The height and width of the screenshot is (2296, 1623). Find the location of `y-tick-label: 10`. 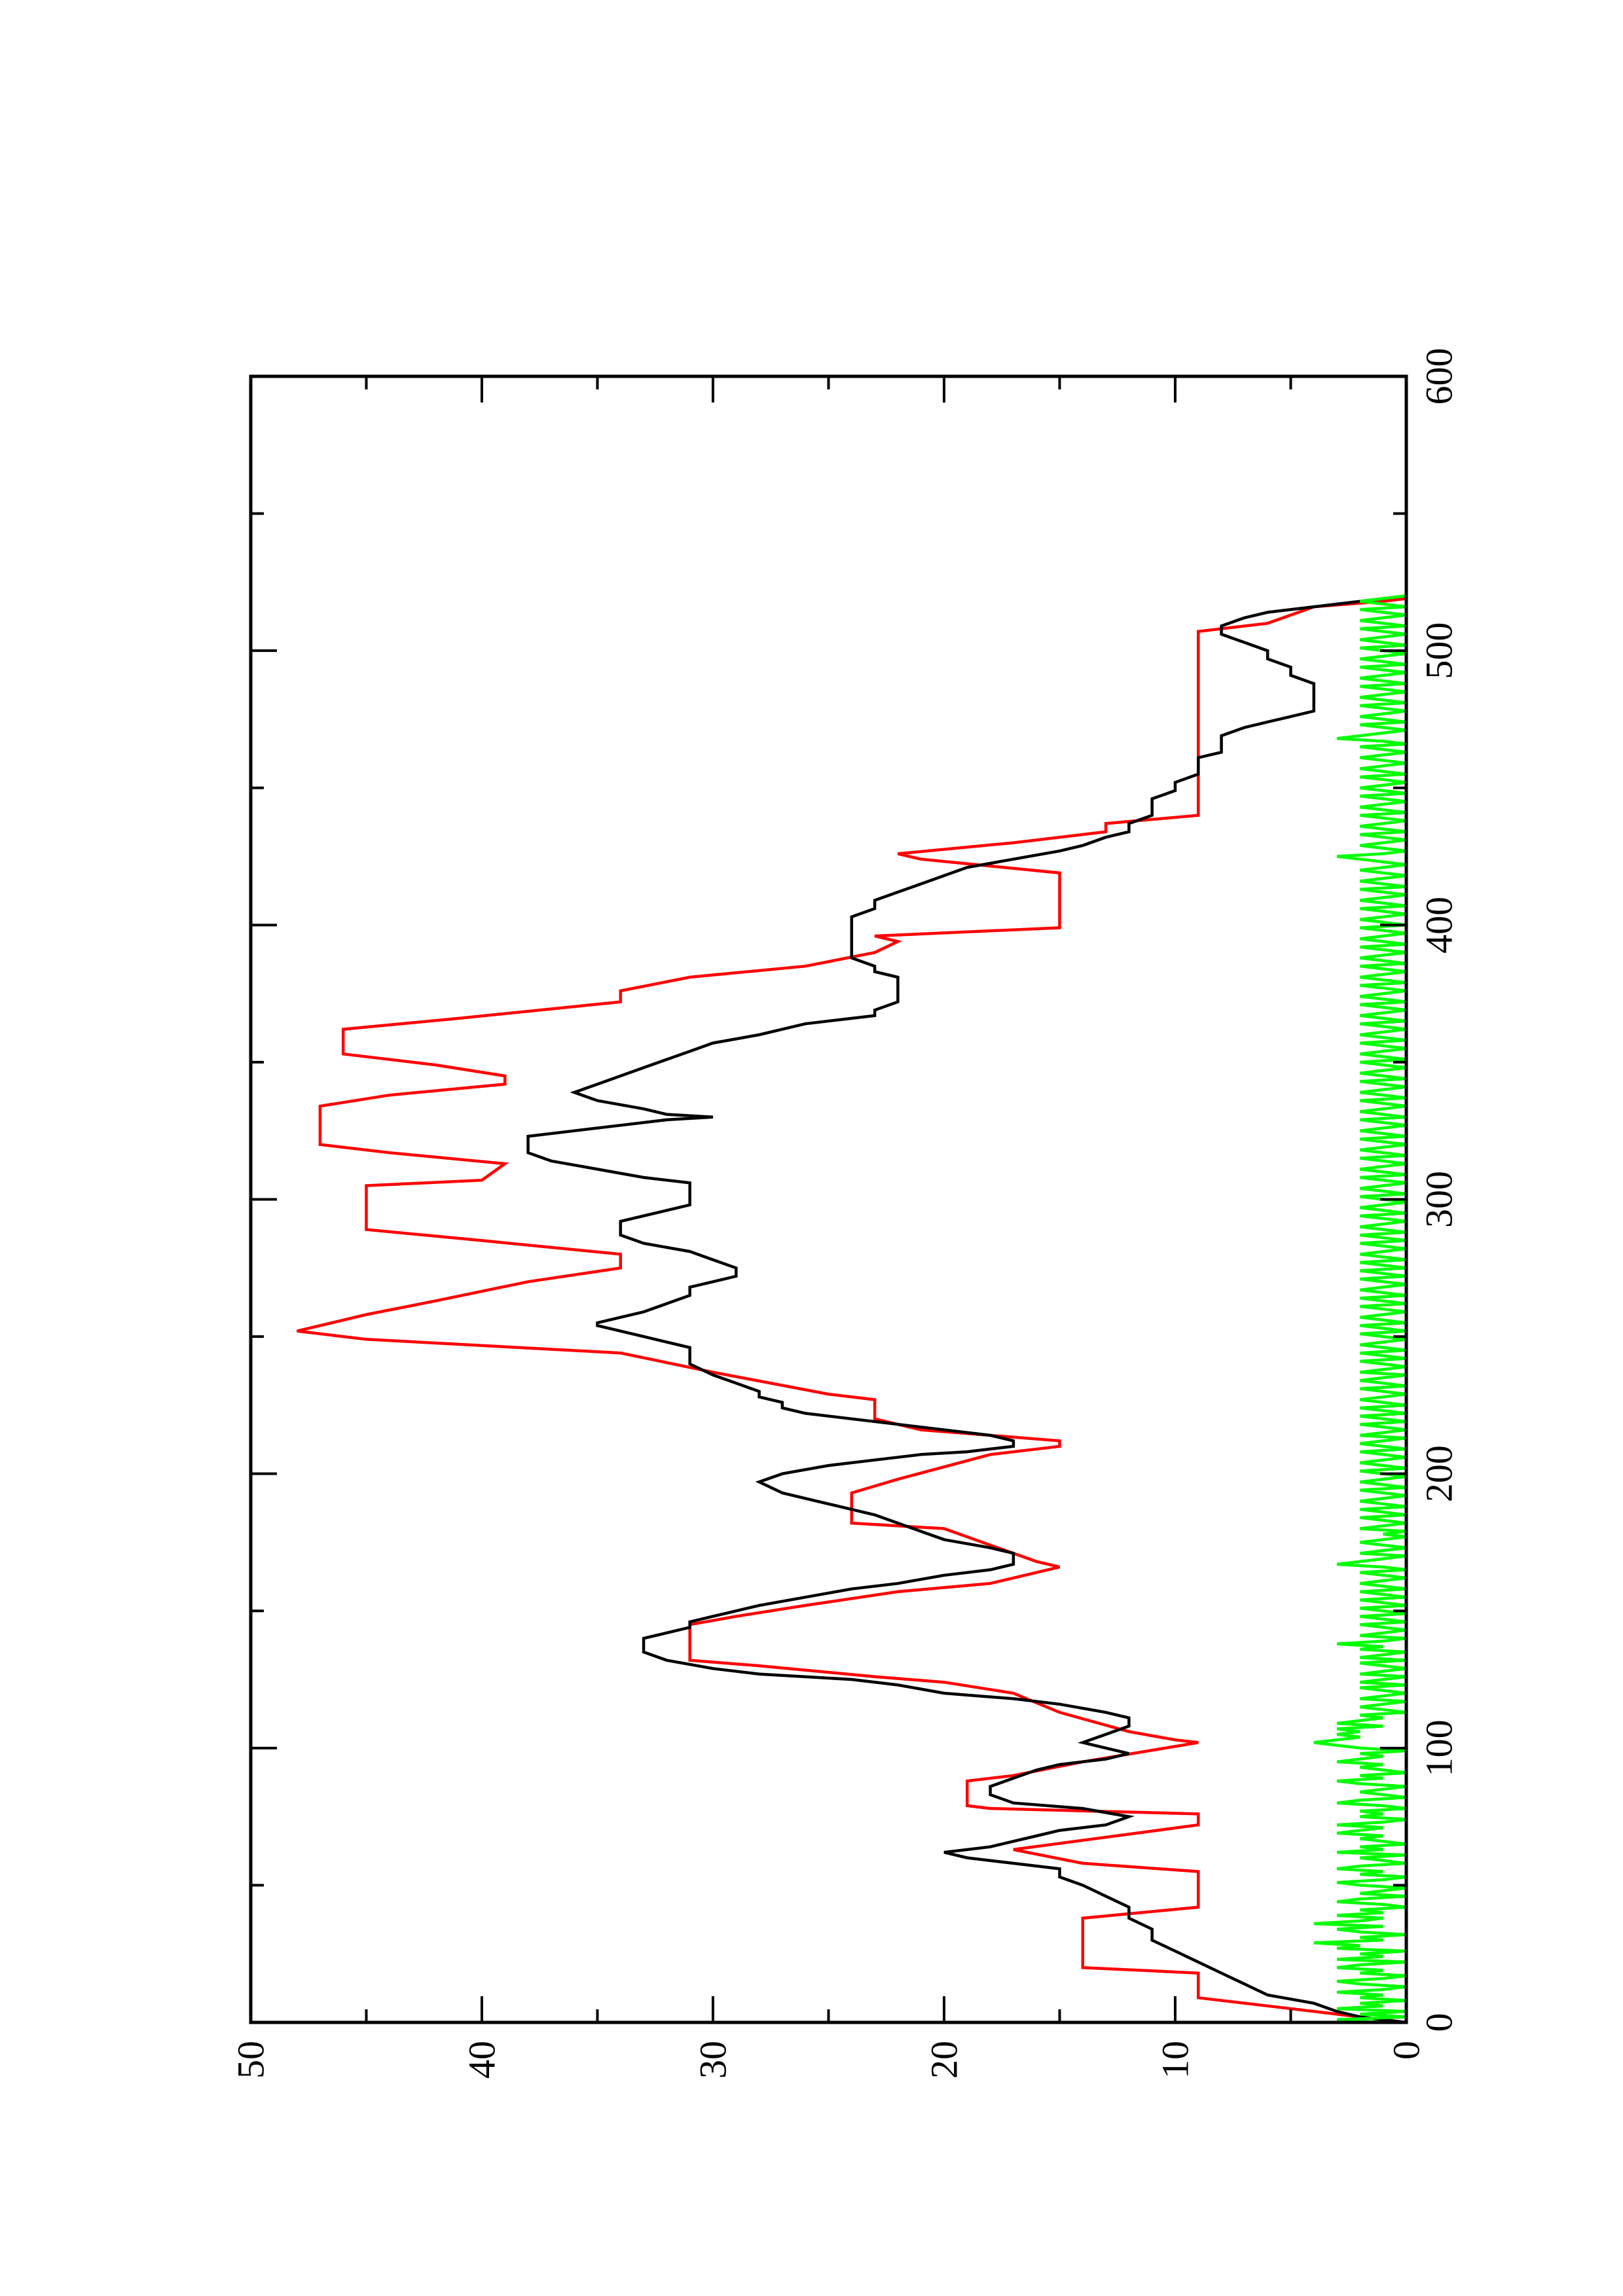

y-tick-label: 10 is located at coordinates (1175, 2060).